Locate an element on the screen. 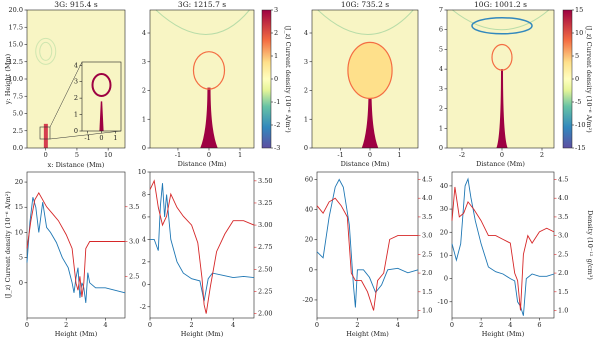 Image resolution: width=598 pixels, height=342 pixels. colorbar-tick-label: 5 is located at coordinates (577, 56).